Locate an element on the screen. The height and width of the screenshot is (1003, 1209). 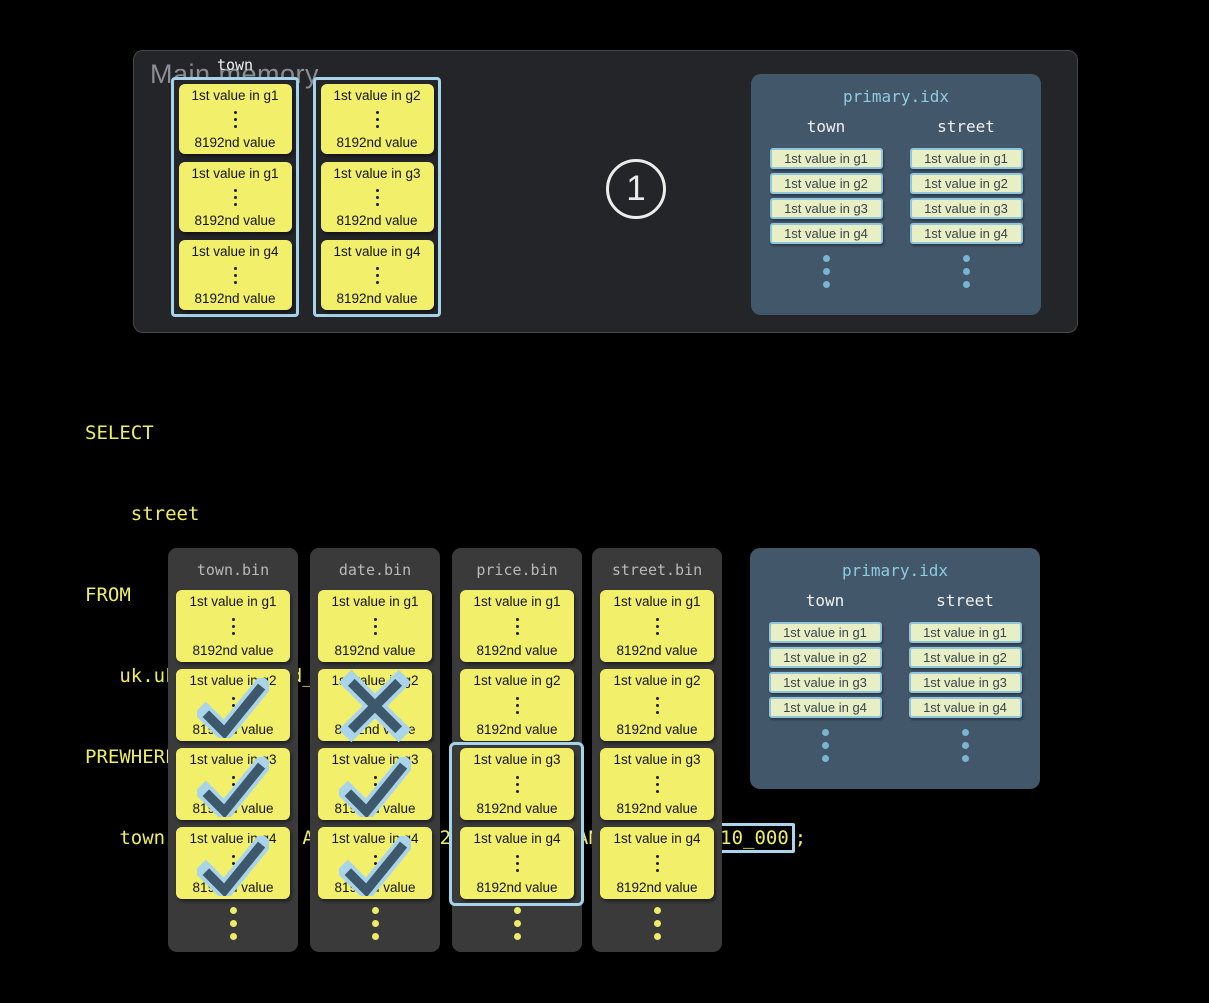
sql-line: FROM is located at coordinates (108, 595).